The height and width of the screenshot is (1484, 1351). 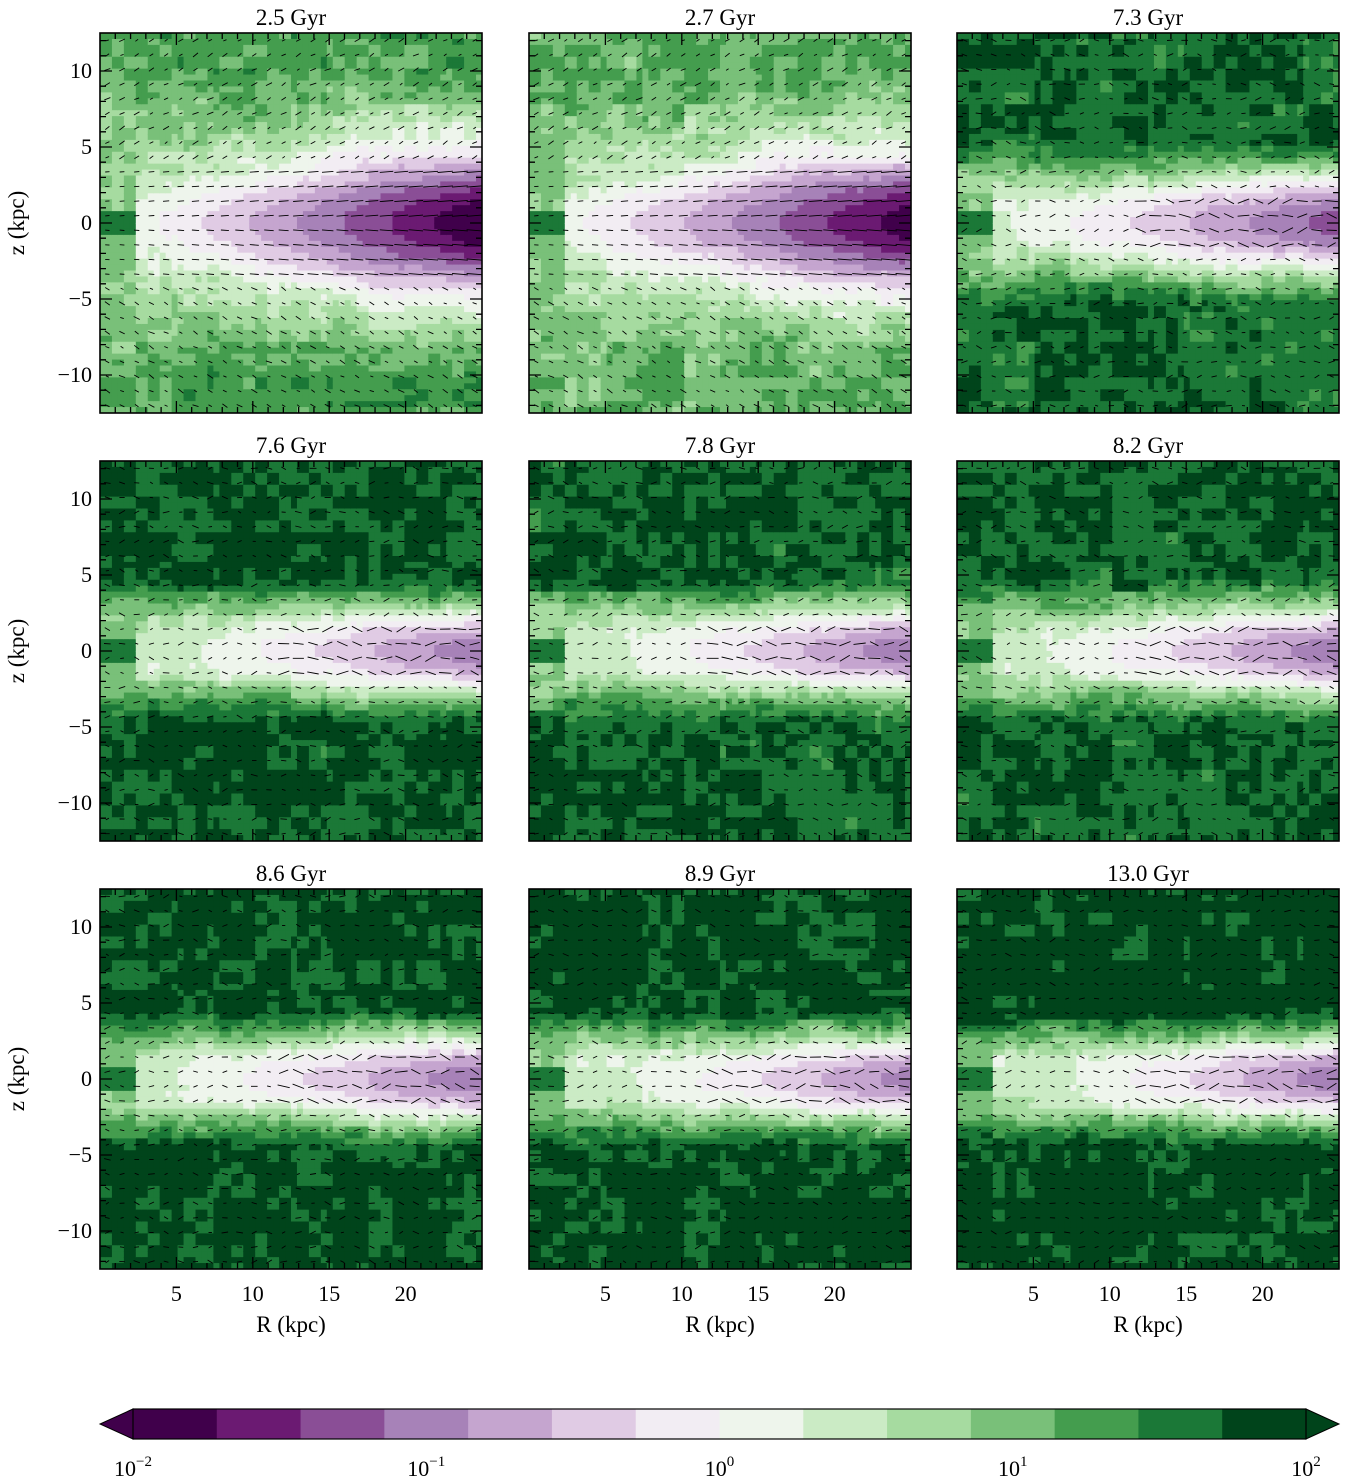 I want to click on panel-title: 13.0 Gyr, so click(x=1148, y=873).